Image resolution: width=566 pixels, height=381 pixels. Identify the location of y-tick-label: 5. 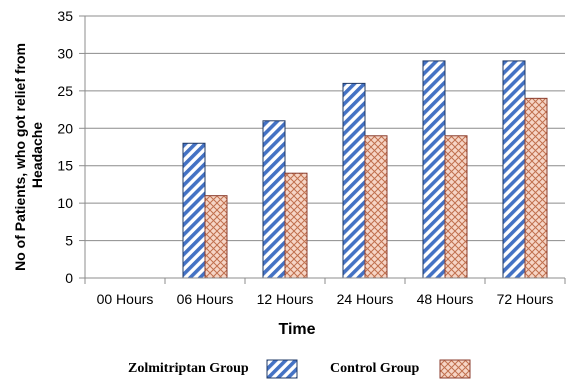
(69, 241).